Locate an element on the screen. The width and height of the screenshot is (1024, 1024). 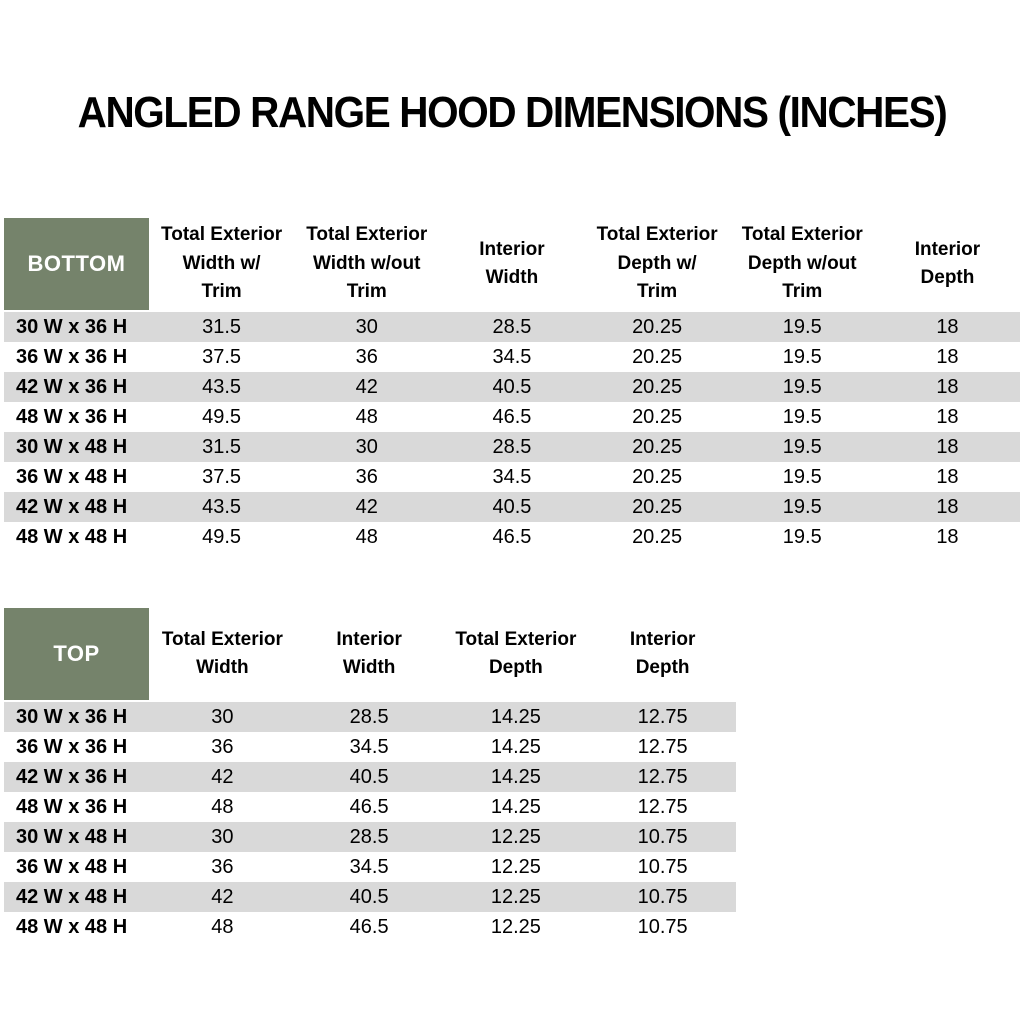
table-row: 30 W x 48 H 30 28.5 12.25 10.75 is located at coordinates (370, 837).